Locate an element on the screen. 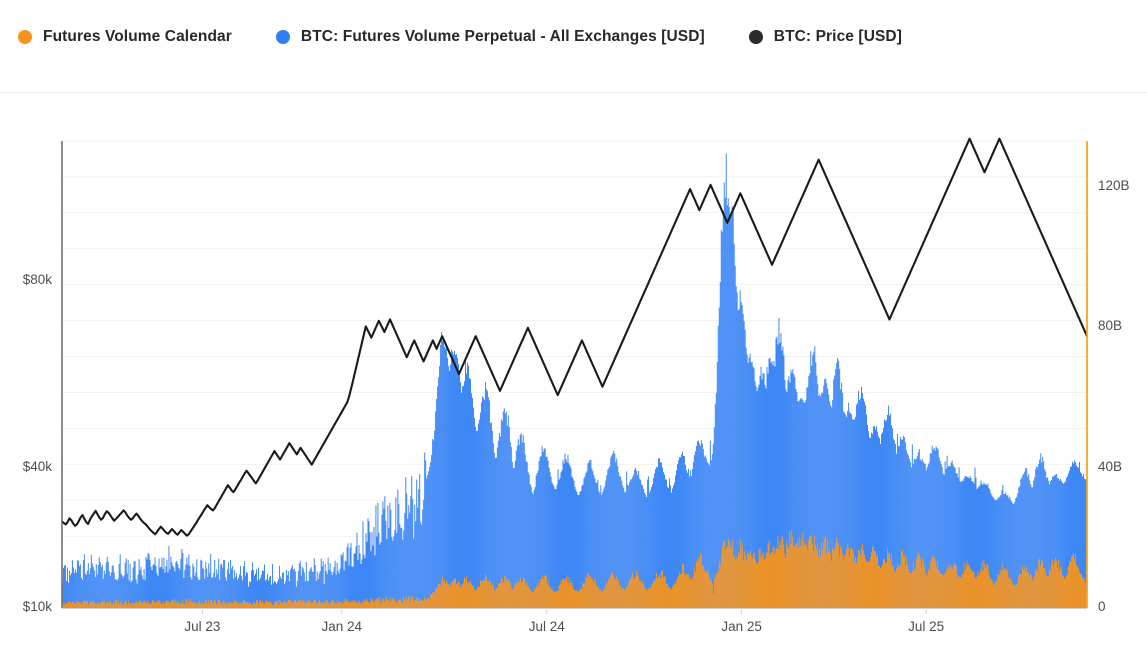  legend-item-btc-price: BTC: Price [USD] is located at coordinates (825, 37).